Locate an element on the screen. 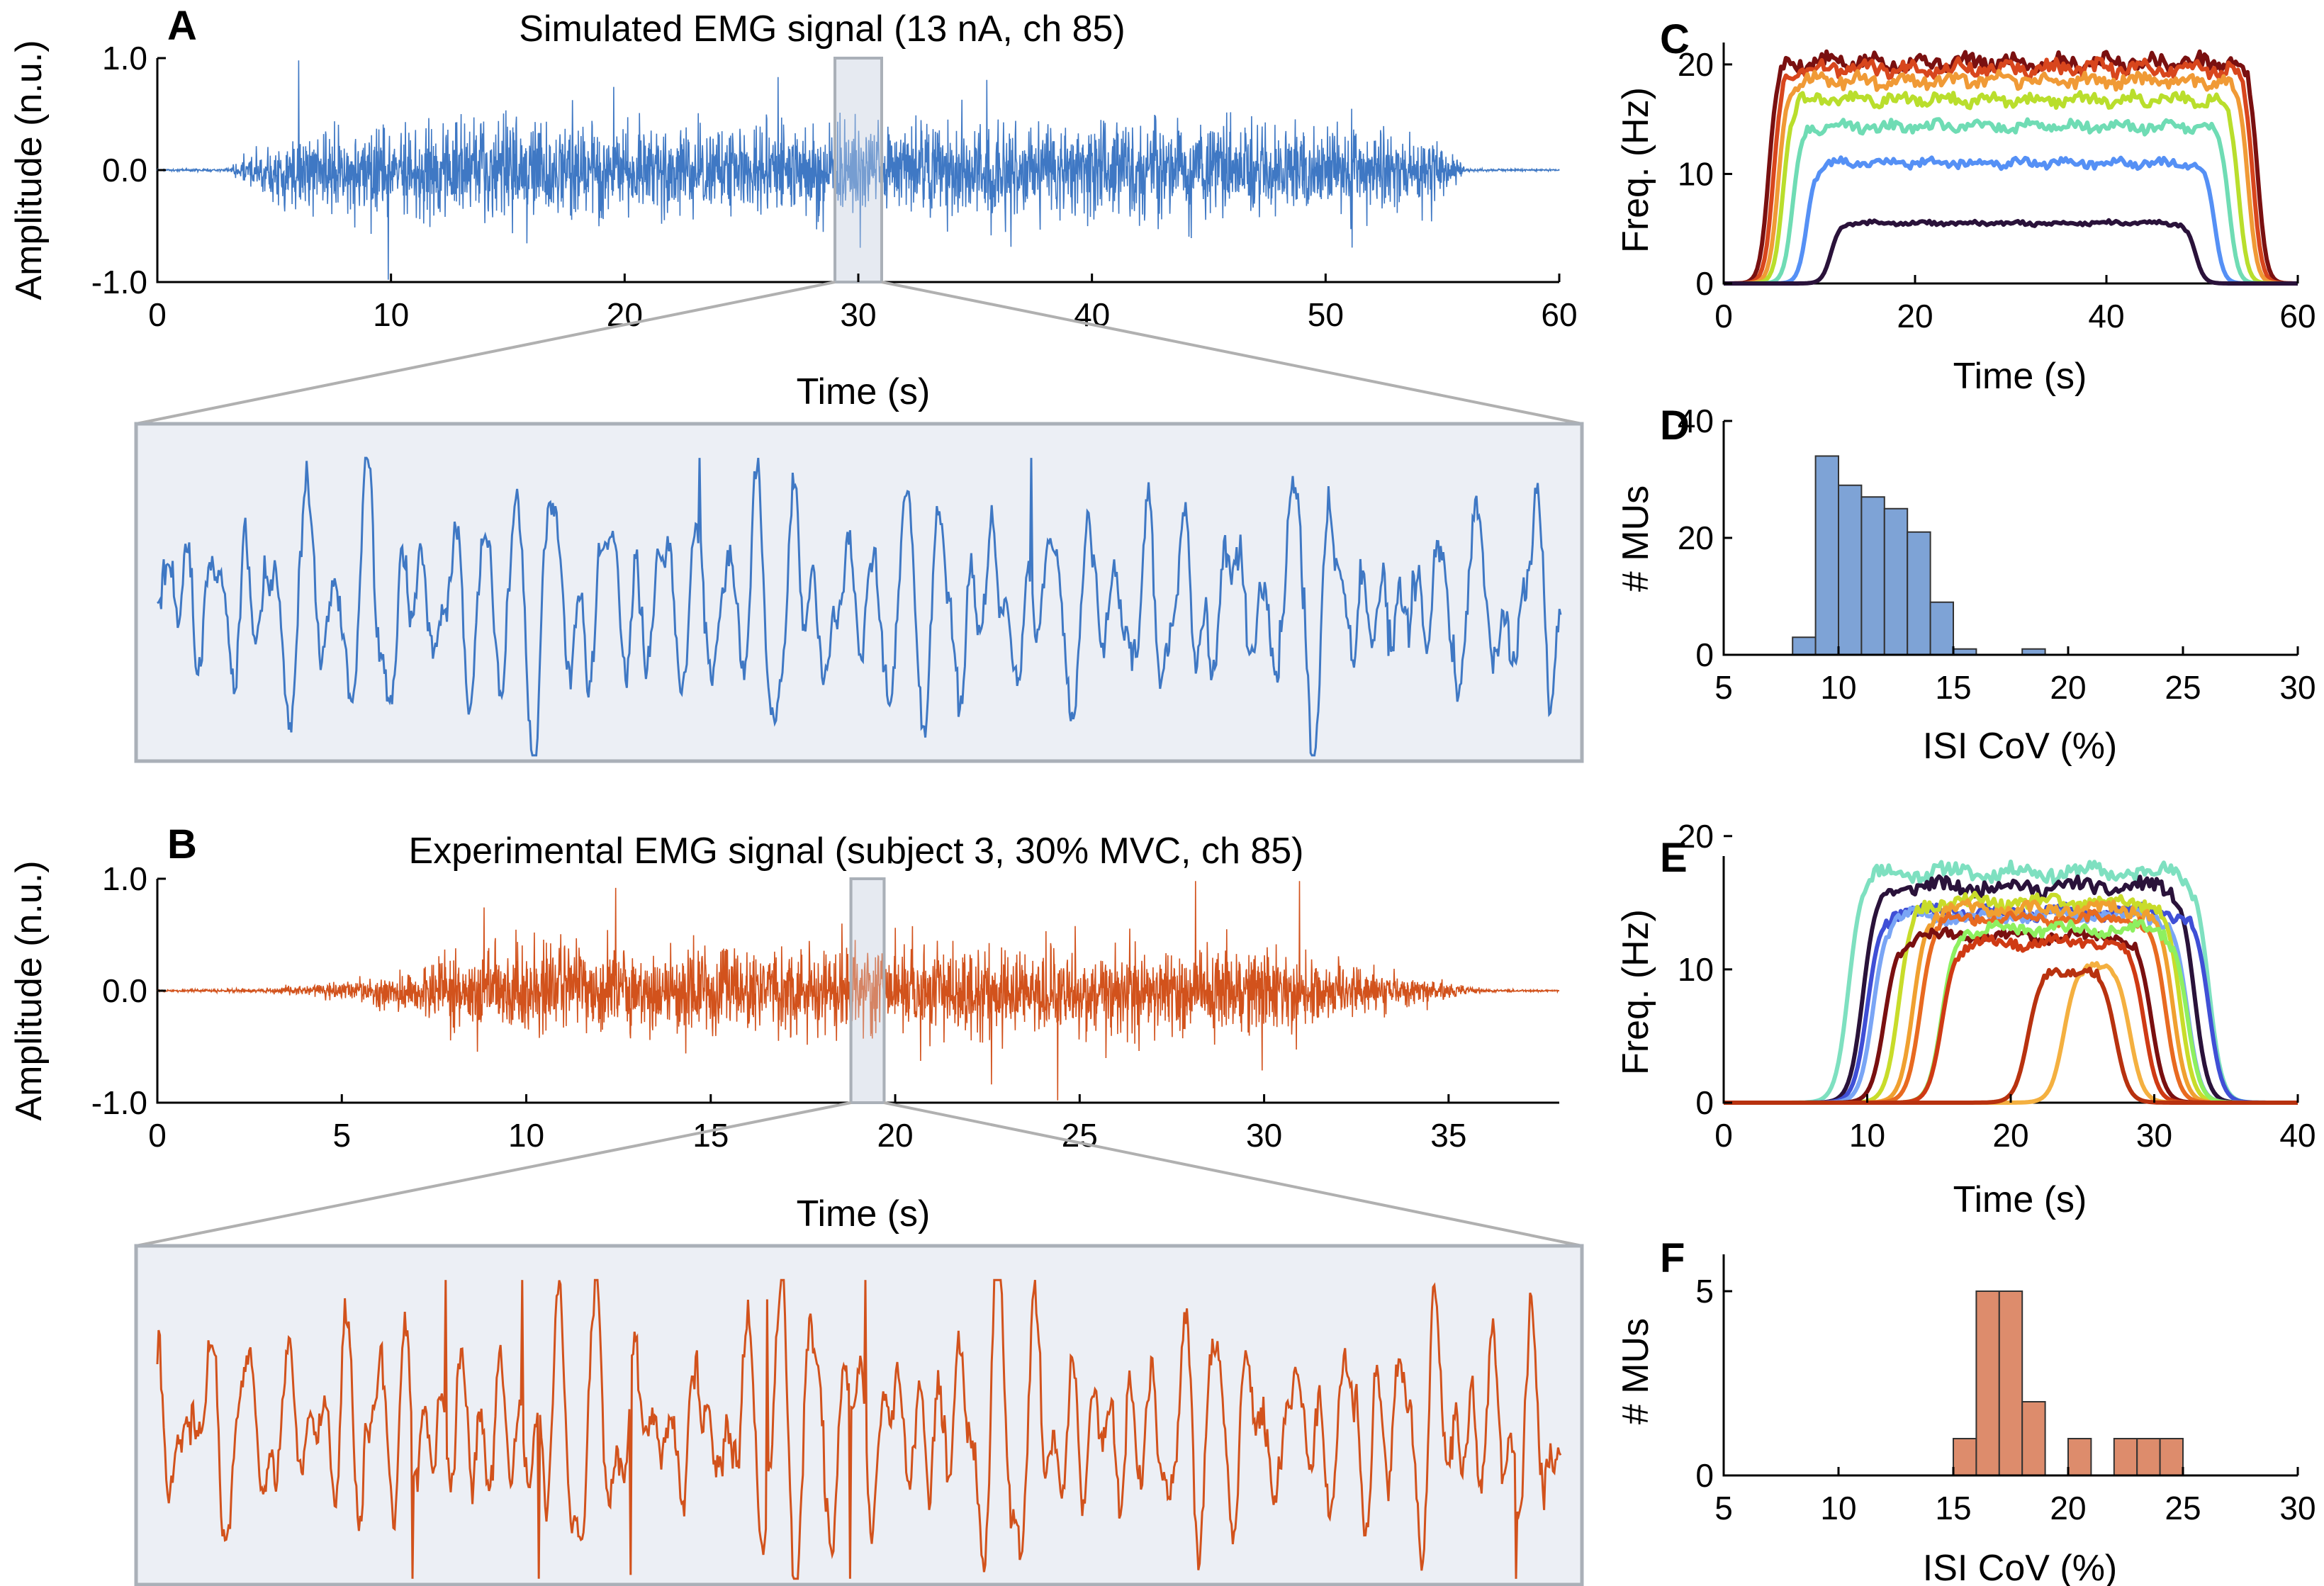 The width and height of the screenshot is (2324, 1586). panel-b-xtick-label: 25 is located at coordinates (1080, 1135).